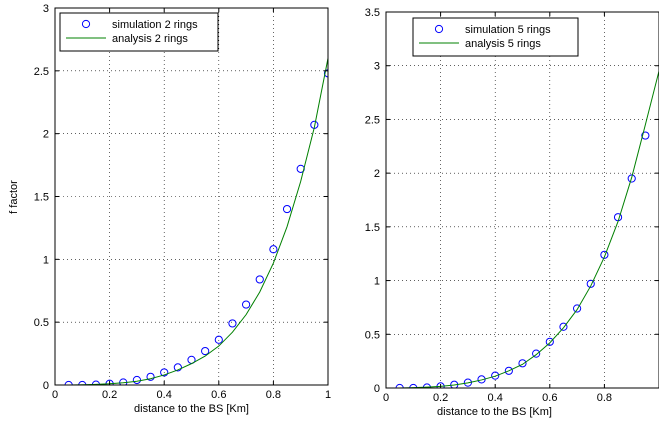  Describe the element at coordinates (150, 39) in the screenshot. I see `legend-label: analysis 2 rings` at that location.